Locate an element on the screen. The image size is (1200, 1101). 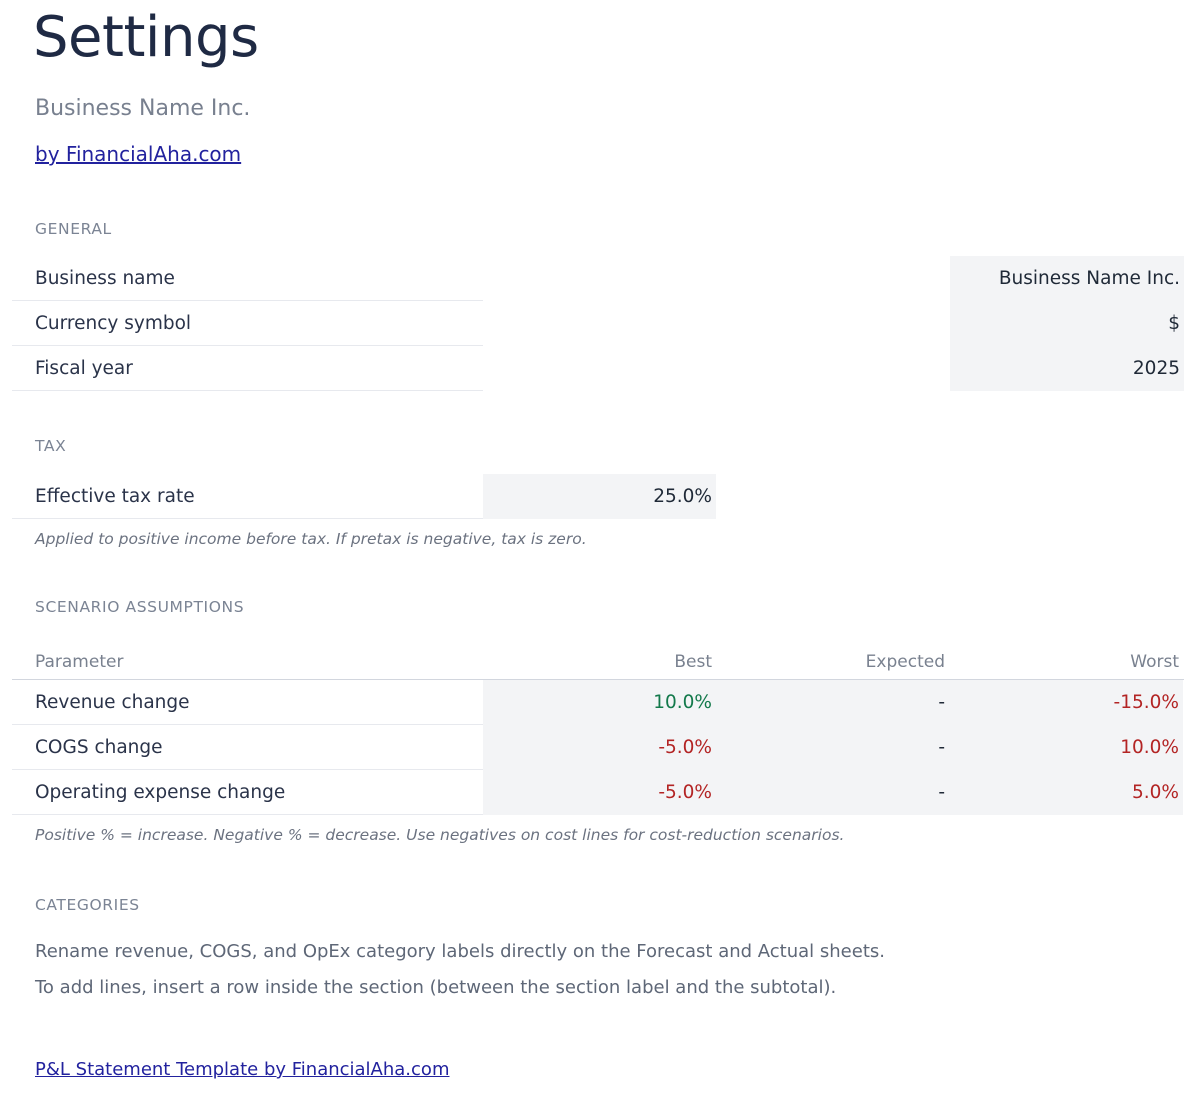
byline: by FinancialAha.com is located at coordinates (617, 154).